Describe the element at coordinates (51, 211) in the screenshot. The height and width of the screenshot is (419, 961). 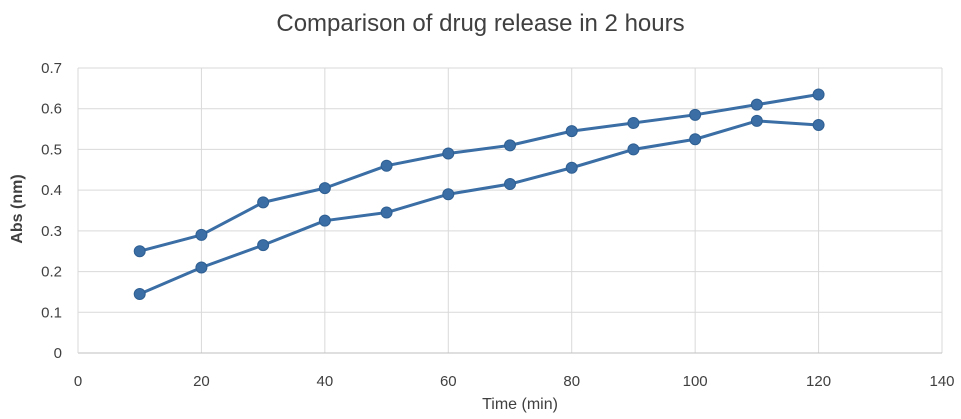
I see `y-tick-labels: 0 0.1 0.2 0.3 0.4 0.5 0.6 0.7` at that location.